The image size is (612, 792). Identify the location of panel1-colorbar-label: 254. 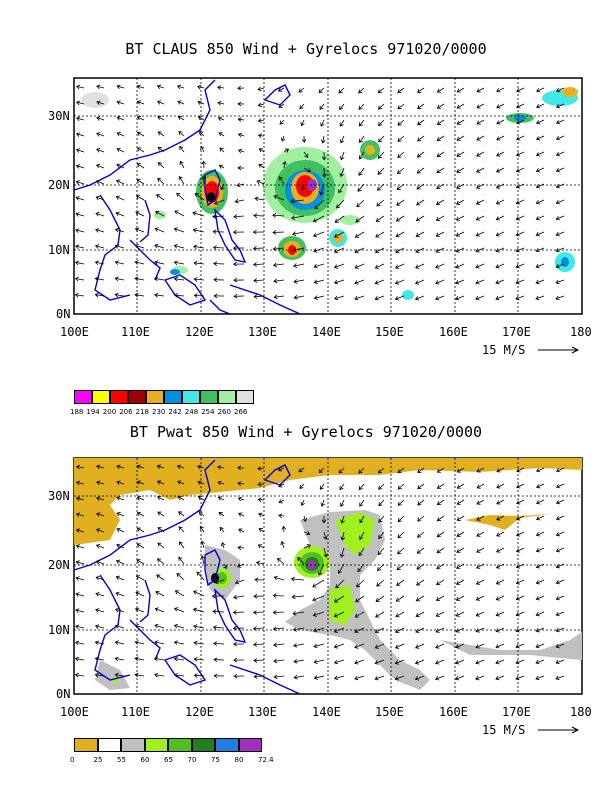
(208, 412).